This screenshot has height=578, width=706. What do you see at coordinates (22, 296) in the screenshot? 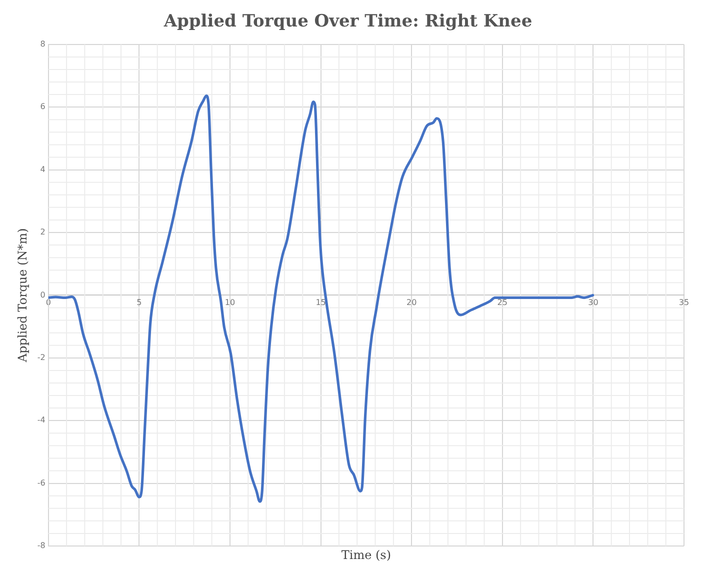
I see `y-axis-title: Applied Torque (N*m)` at bounding box center [22, 296].